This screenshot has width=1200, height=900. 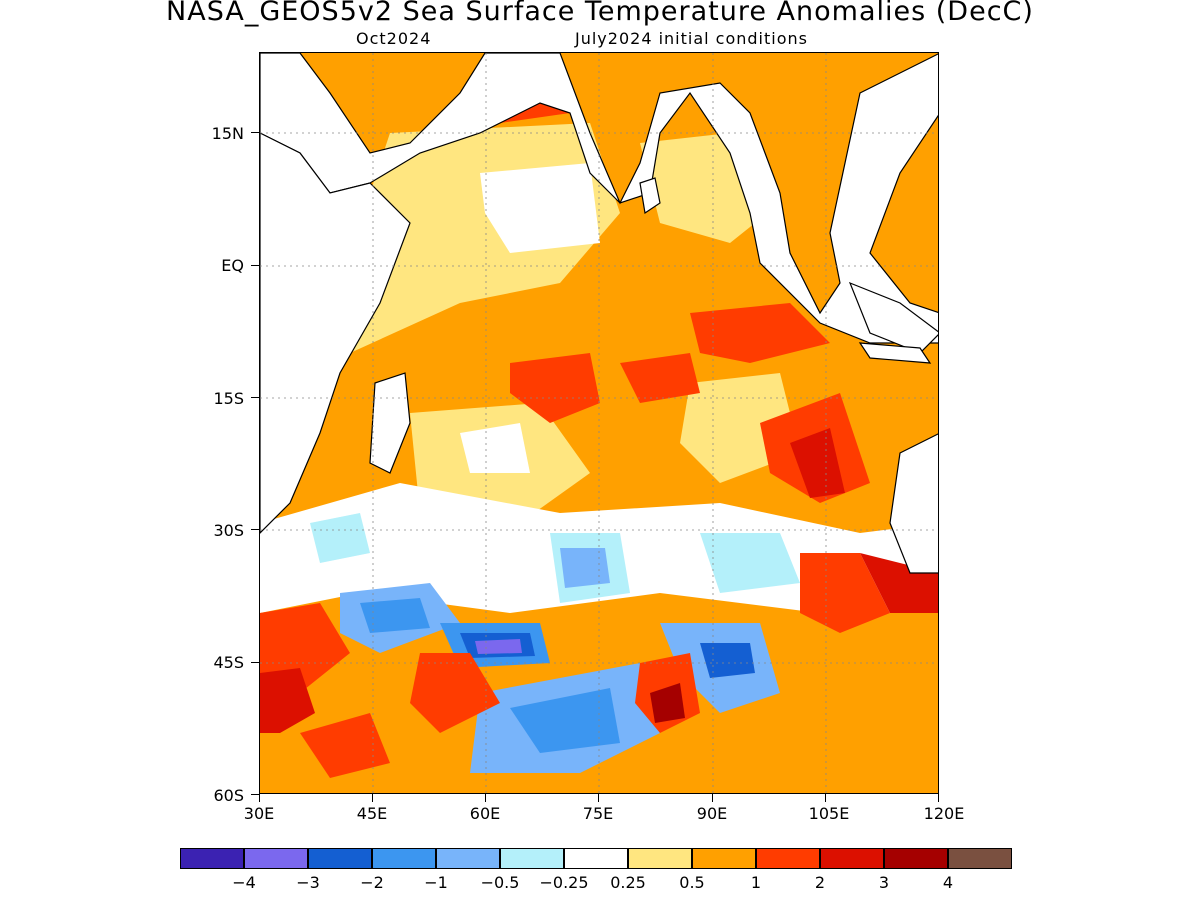 I want to click on land-sumatra, so click(x=893, y=317).